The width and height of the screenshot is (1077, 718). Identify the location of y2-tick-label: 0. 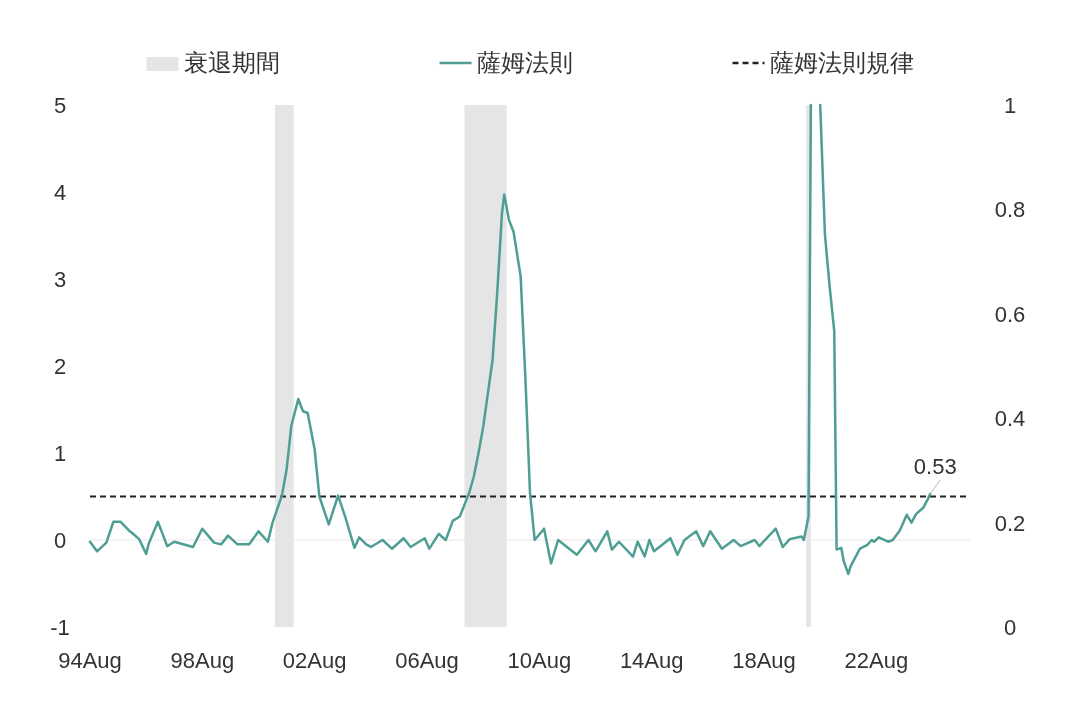
(1010, 627).